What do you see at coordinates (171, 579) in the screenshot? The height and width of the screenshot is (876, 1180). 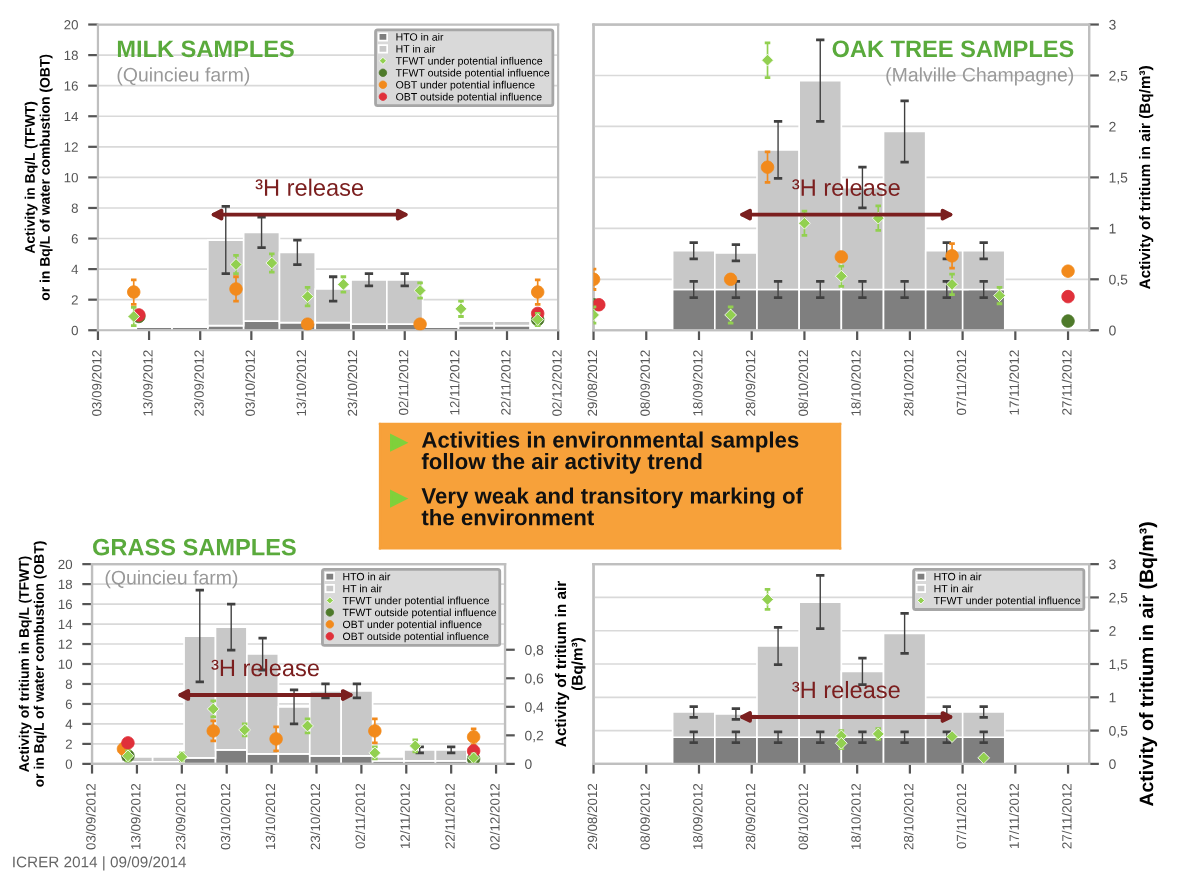 I see `chart-subtitle: (Quincieu farm)` at bounding box center [171, 579].